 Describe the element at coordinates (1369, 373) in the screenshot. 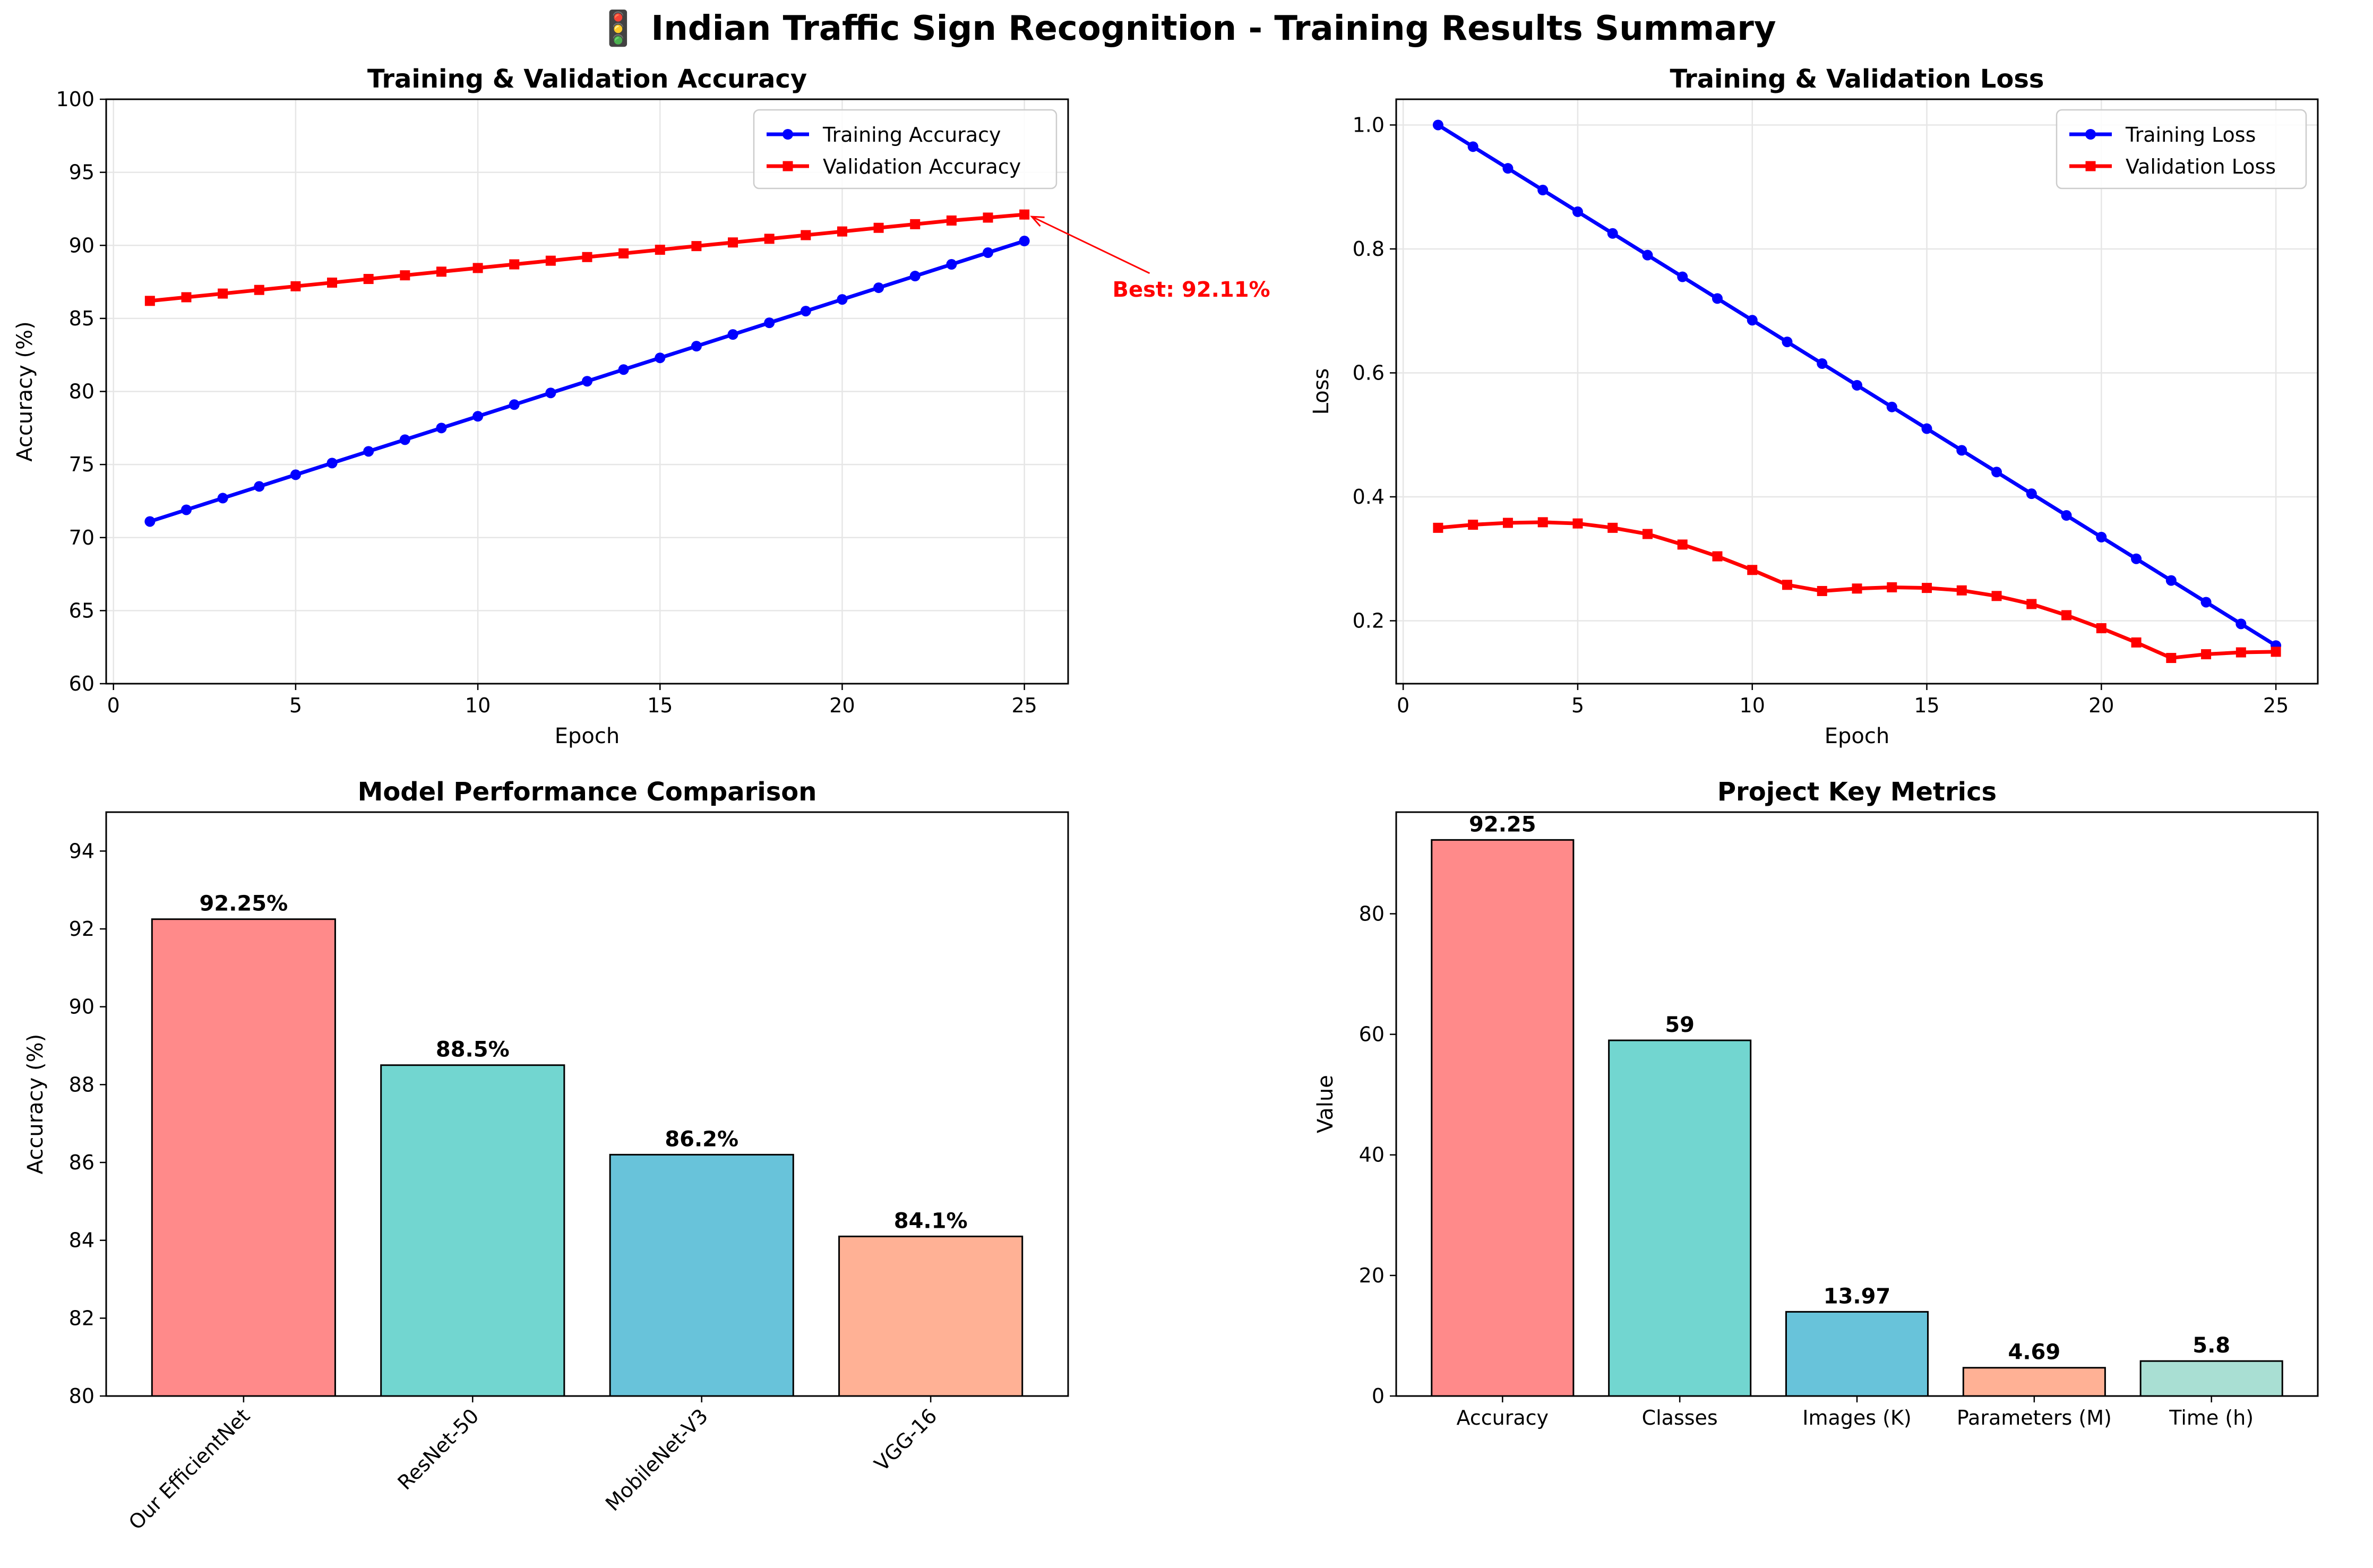

I see `y-tick-label: 0.6` at that location.